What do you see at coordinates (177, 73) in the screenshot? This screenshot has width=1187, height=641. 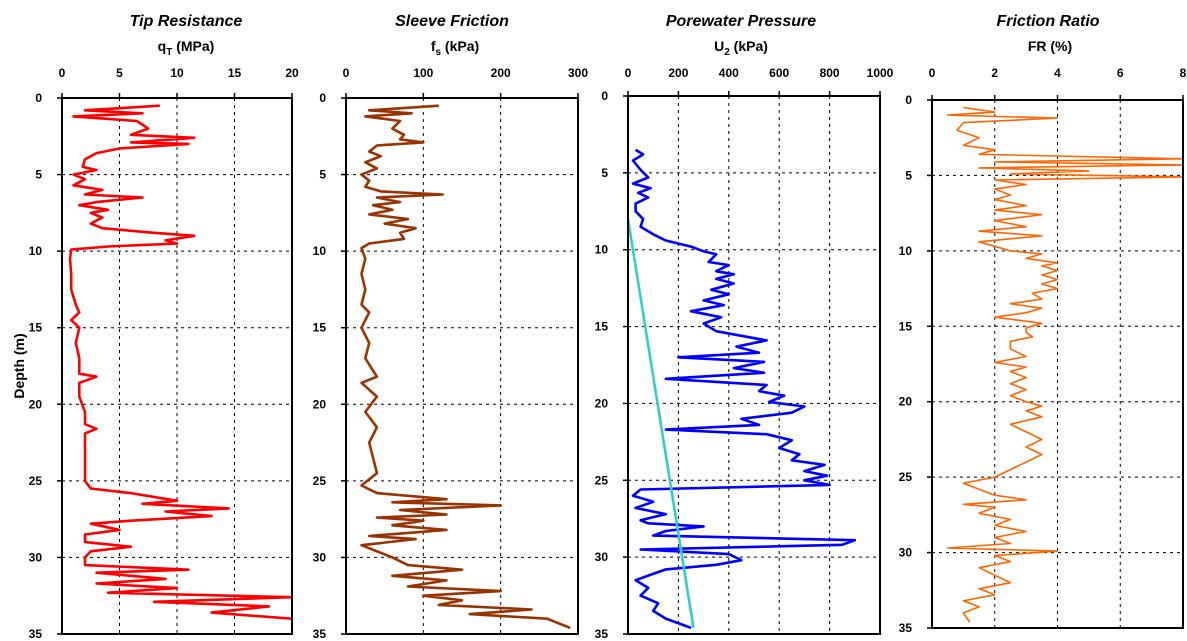 I see `x-tick-label: 10` at bounding box center [177, 73].